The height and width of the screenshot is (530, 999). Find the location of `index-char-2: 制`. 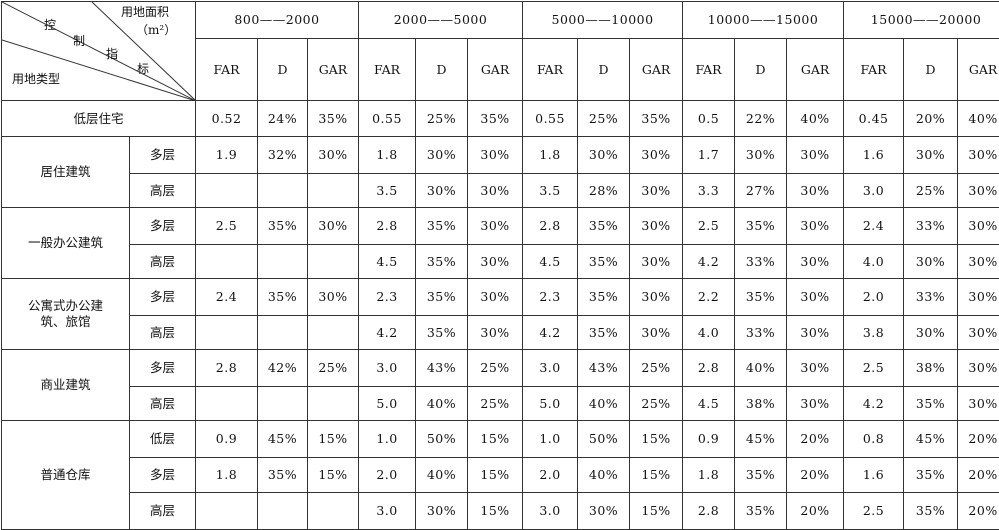

index-char-2: 制 is located at coordinates (79, 41).